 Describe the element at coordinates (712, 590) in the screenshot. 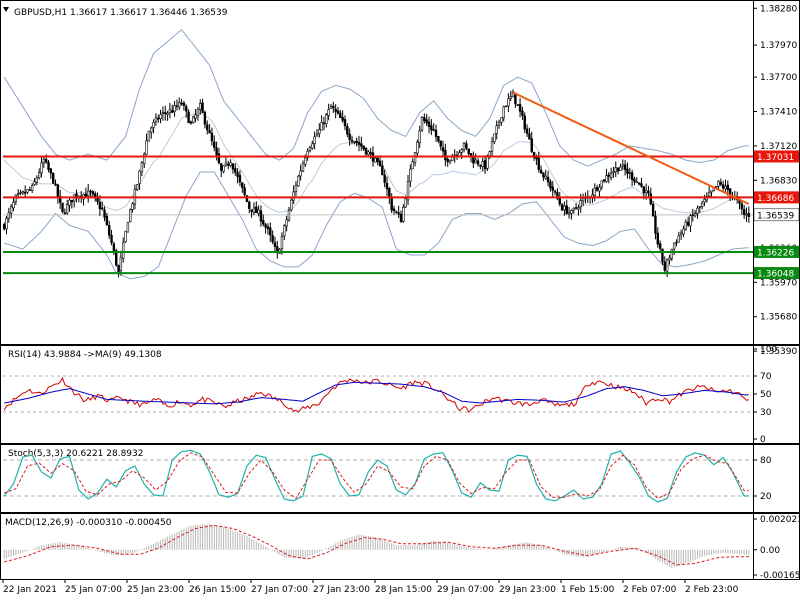

I see `time-axis-label: 2 Feb 23:00` at that location.